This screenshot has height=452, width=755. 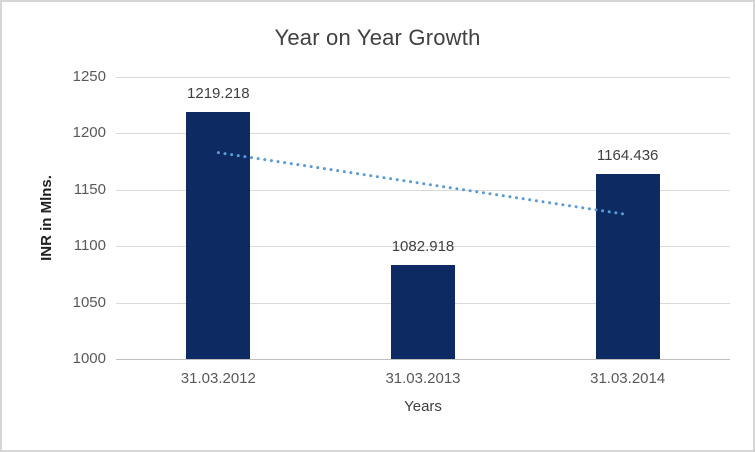 What do you see at coordinates (46, 218) in the screenshot?
I see `y-axis-title: INR in Mlns.` at bounding box center [46, 218].